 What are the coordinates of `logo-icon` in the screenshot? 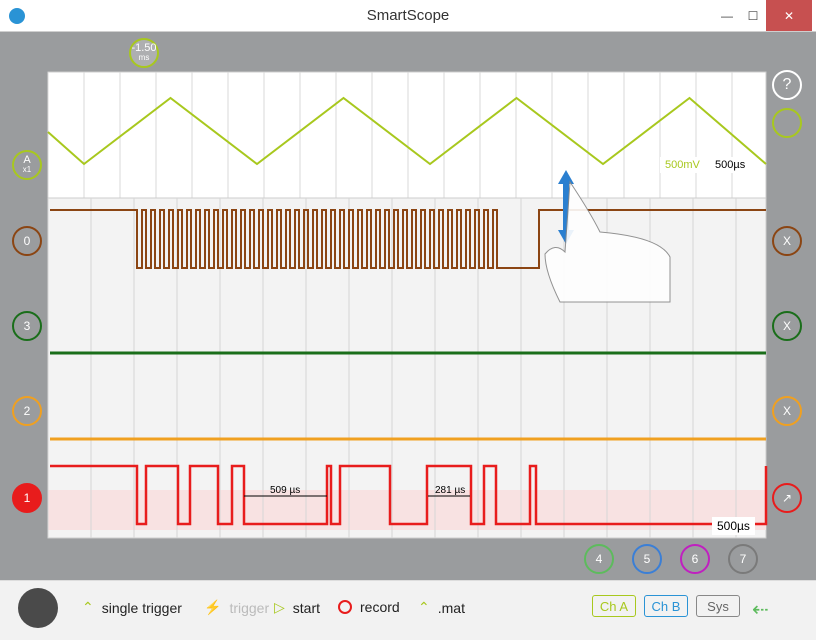 It's located at (38, 608).